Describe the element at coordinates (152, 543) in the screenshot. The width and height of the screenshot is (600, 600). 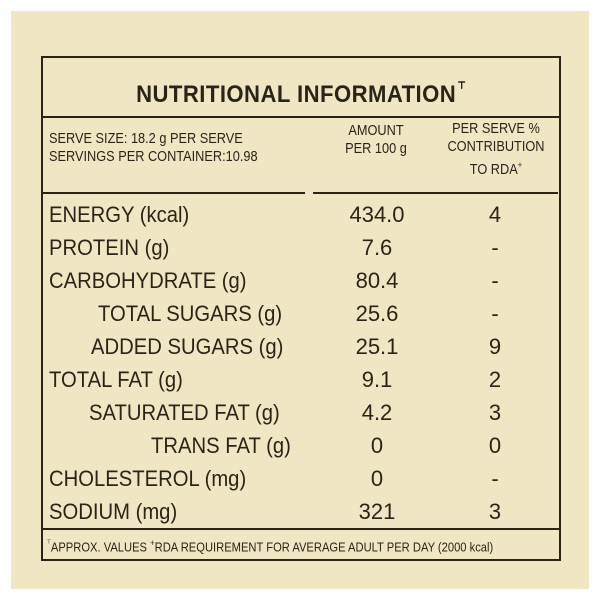
I see `rda-footnote-mark: +` at that location.